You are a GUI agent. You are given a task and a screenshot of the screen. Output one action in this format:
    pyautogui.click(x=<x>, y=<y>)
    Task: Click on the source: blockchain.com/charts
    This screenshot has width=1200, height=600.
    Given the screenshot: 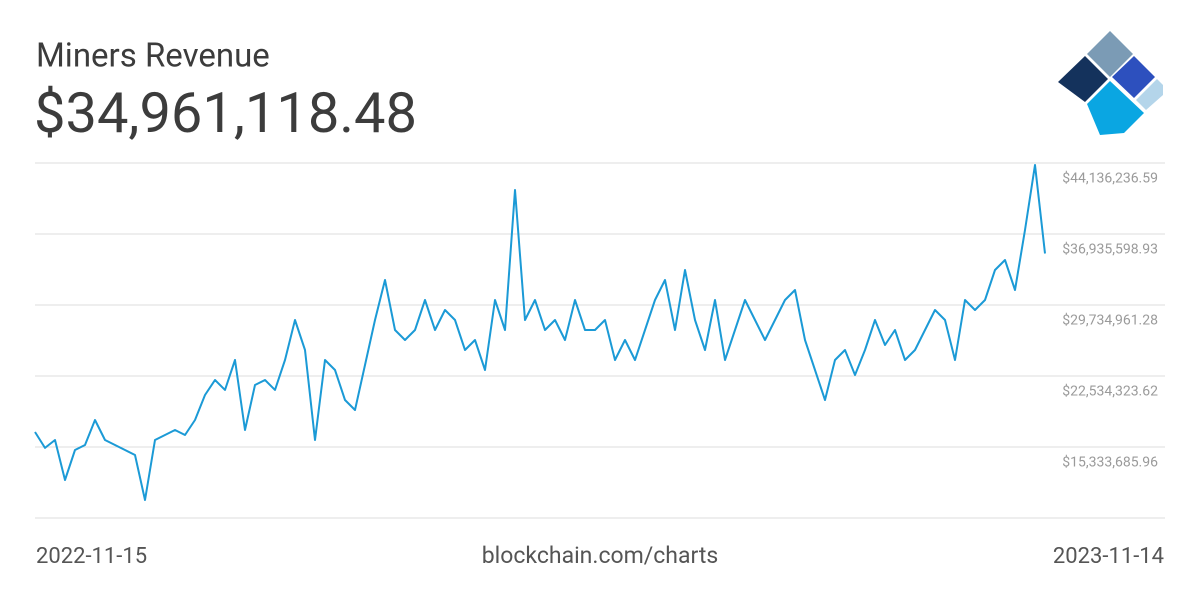 What is the action you would take?
    pyautogui.click(x=600, y=555)
    